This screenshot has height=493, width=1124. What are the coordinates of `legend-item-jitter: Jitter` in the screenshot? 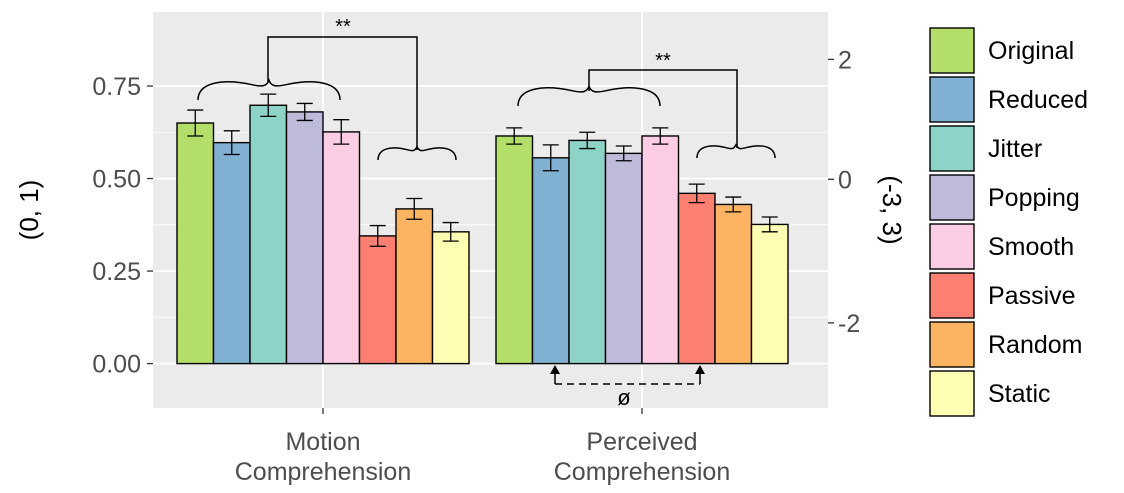 It's located at (985, 148).